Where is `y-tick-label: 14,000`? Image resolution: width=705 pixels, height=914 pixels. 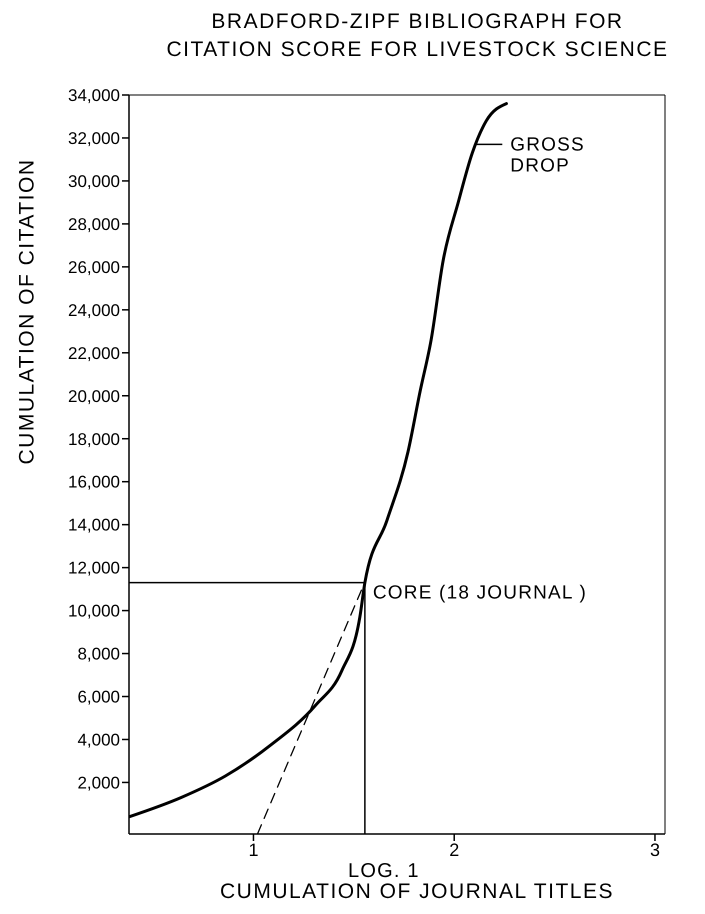
y-tick-label: 14,000 is located at coordinates (94, 525).